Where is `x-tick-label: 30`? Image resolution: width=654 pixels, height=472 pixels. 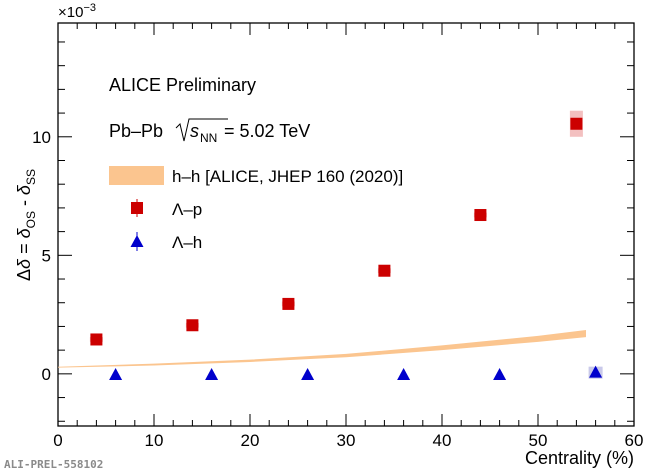 x-tick-label: 30 is located at coordinates (346, 440).